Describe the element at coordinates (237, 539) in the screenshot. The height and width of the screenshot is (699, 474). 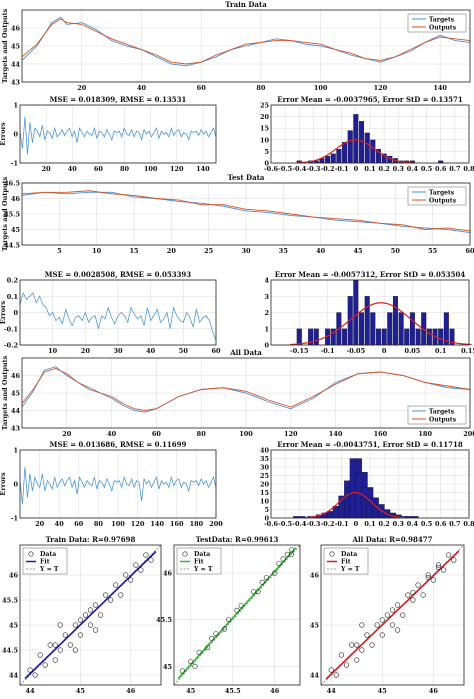
I see `chart-title: TestData: R=0.99613` at that location.